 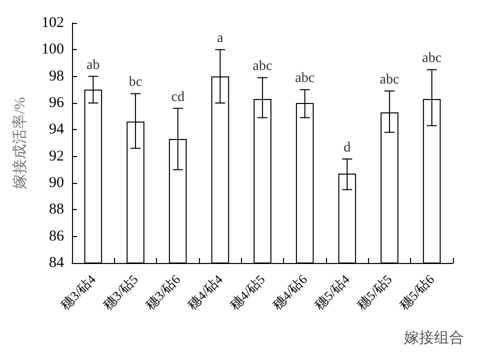 What do you see at coordinates (78, 291) in the screenshot?
I see `x-tick-label: 穗3/砧4` at bounding box center [78, 291].